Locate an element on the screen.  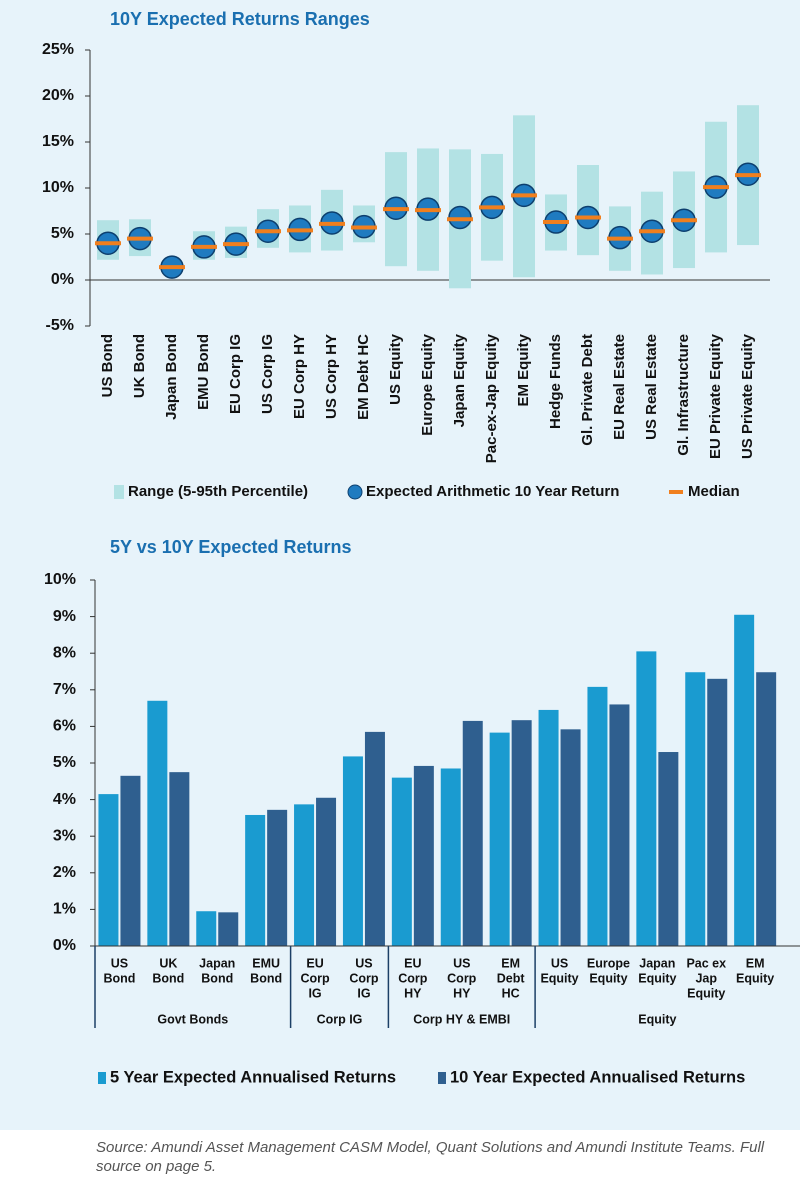
chart-title: 5Y vs 10Y Expected Returns is located at coordinates (230, 547).